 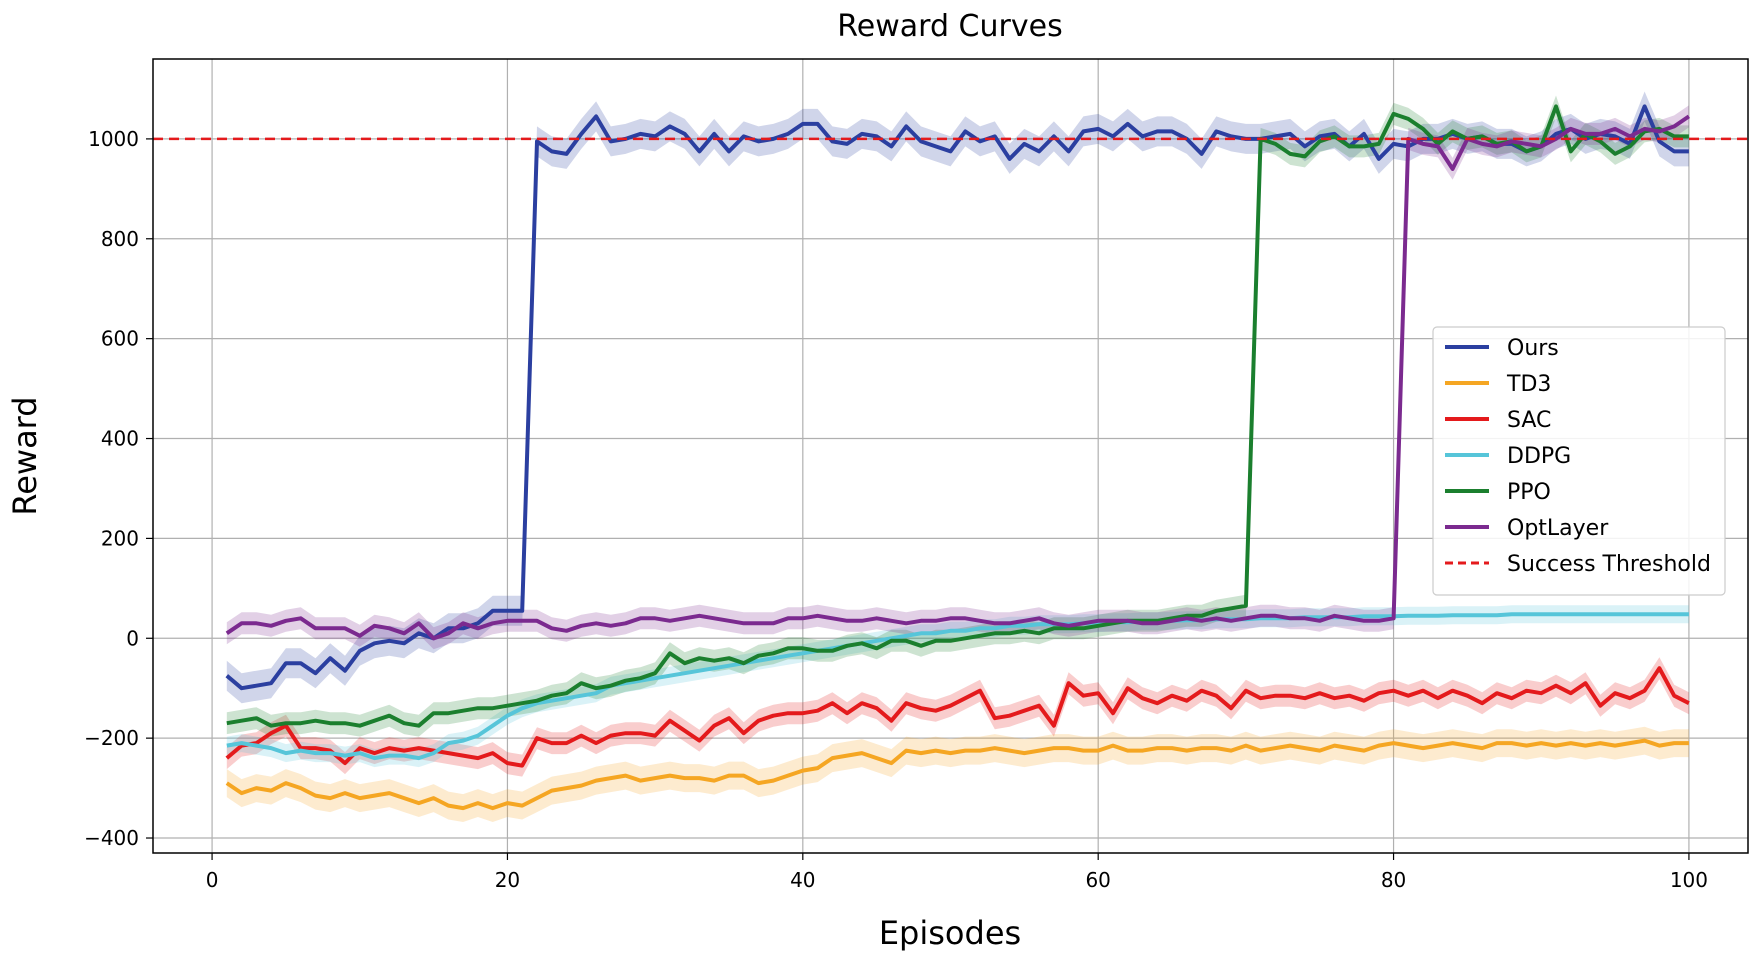 What do you see at coordinates (25, 455) in the screenshot?
I see `y-axis-title: Reward` at bounding box center [25, 455].